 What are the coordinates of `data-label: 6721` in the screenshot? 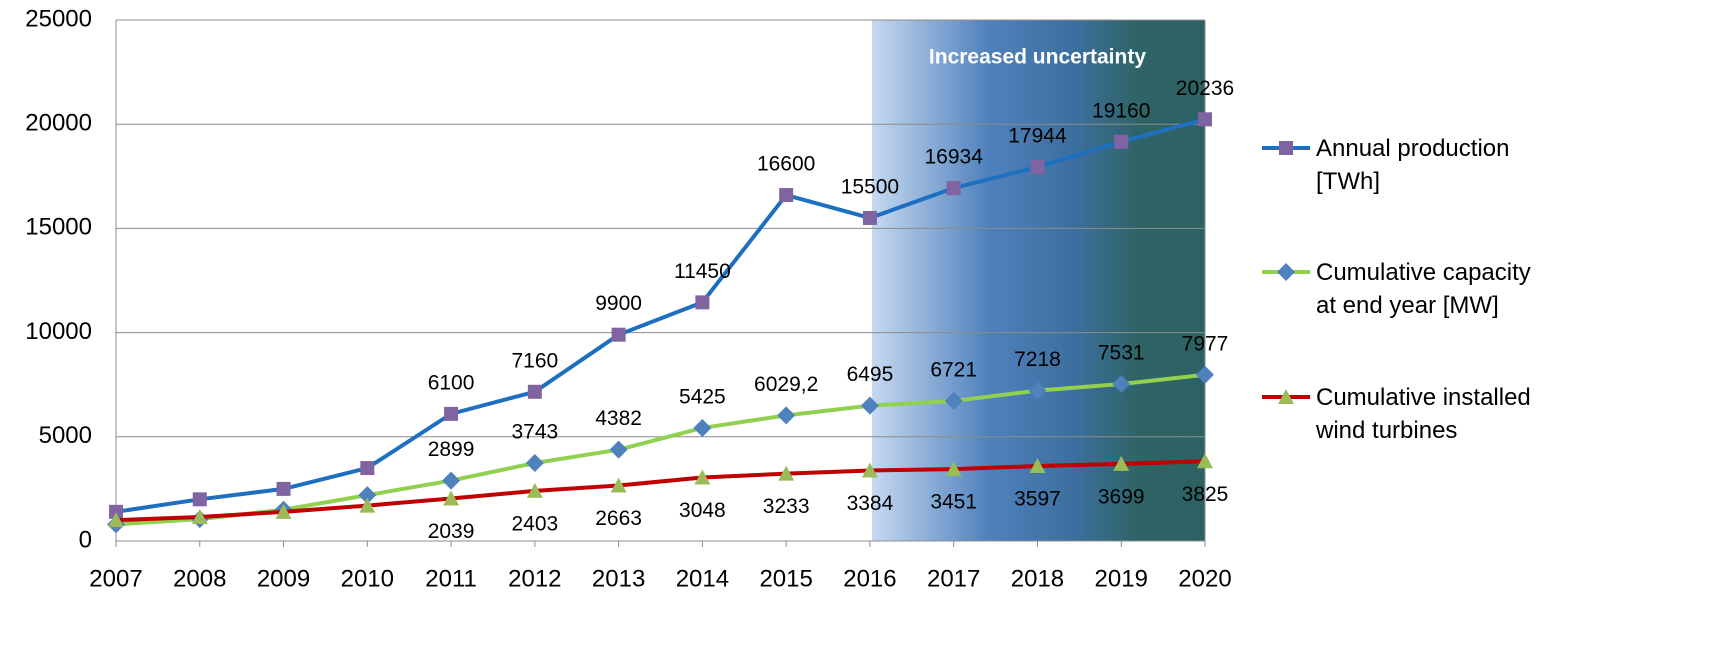 It's located at (953, 369).